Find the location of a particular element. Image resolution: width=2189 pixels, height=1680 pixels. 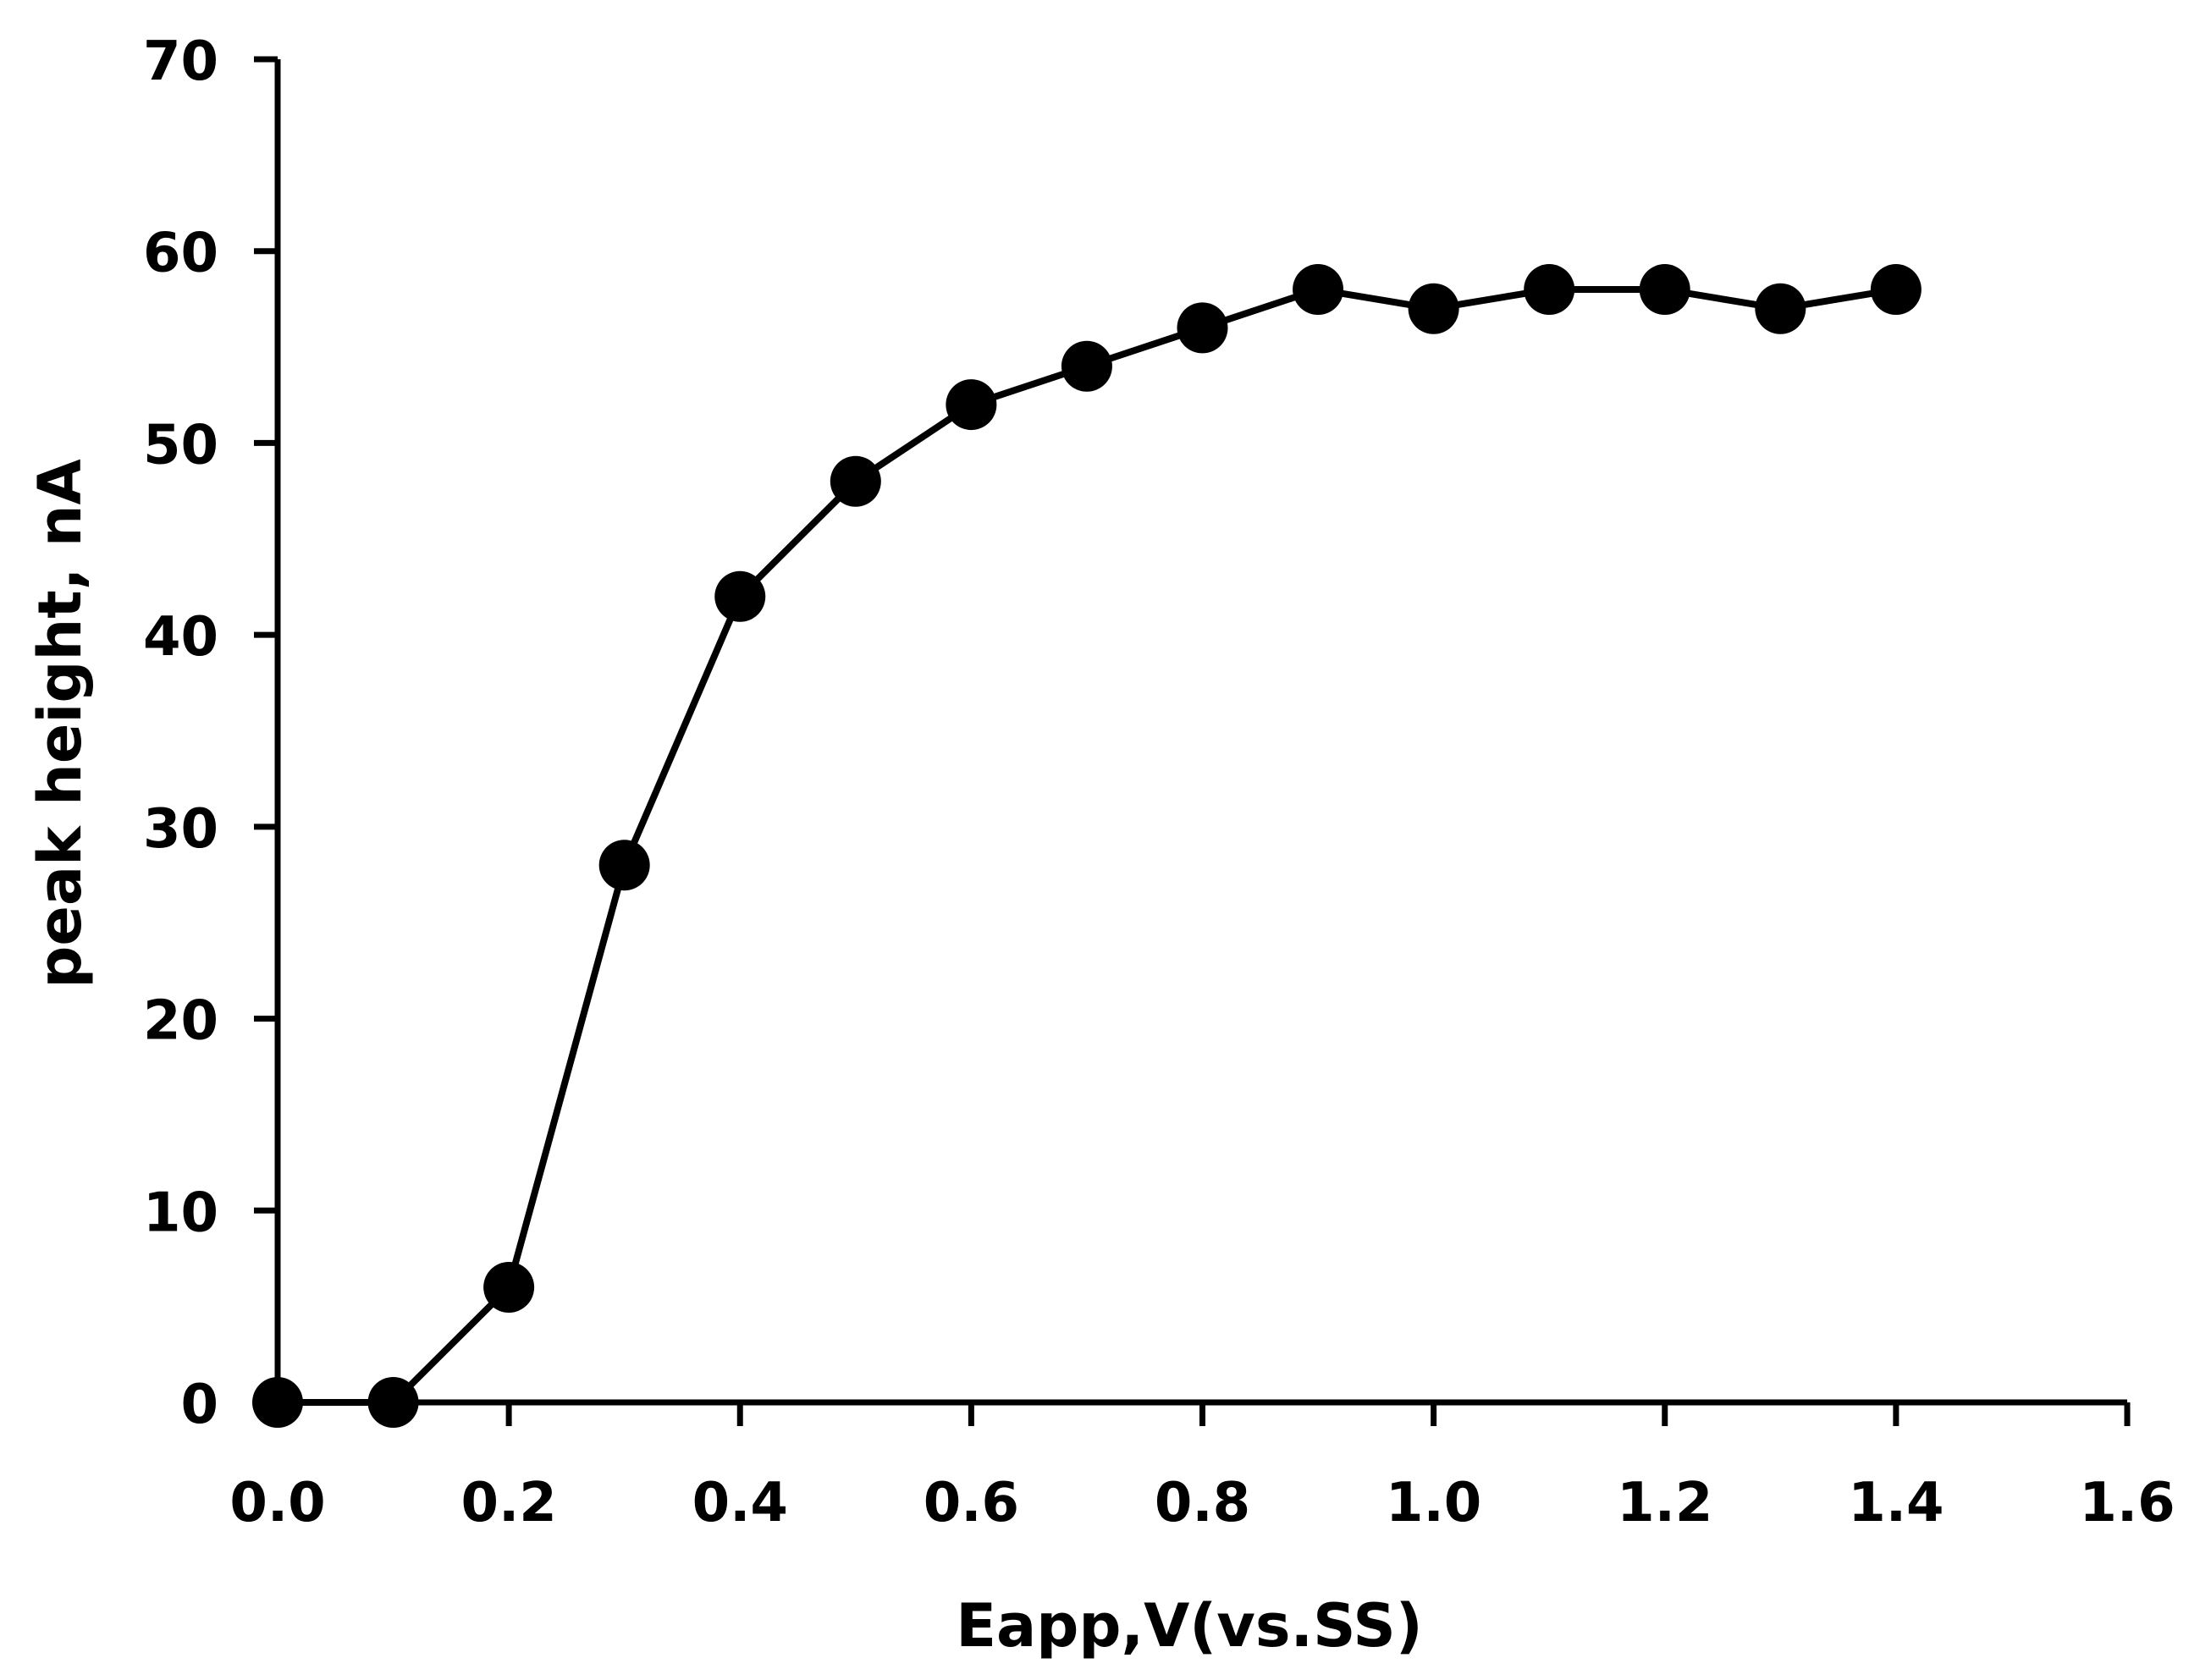

y-tick-label: 10 is located at coordinates (180, 1213).